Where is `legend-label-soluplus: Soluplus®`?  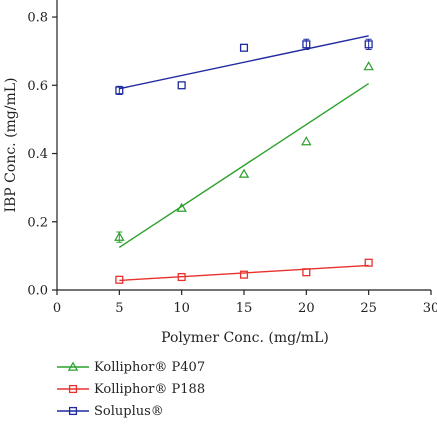
legend-label-soluplus: Soluplus® is located at coordinates (129, 411).